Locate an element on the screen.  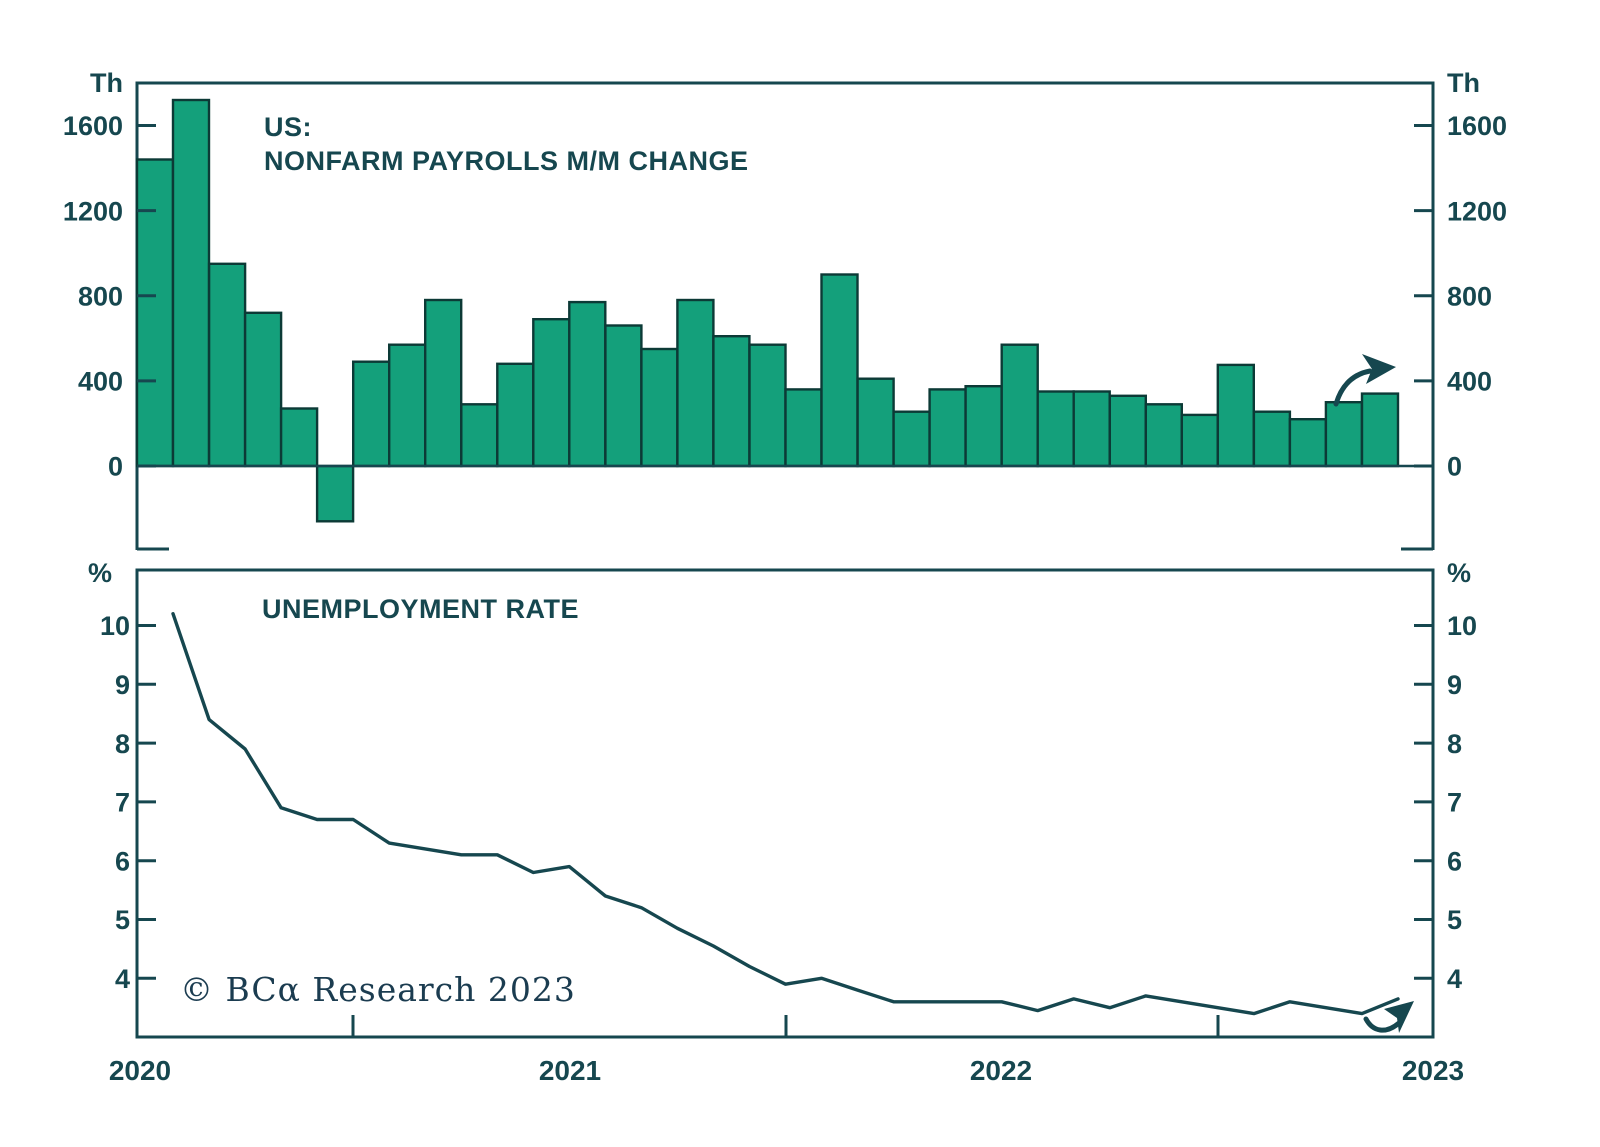
y-tick-label-left: 800 is located at coordinates (100, 296).